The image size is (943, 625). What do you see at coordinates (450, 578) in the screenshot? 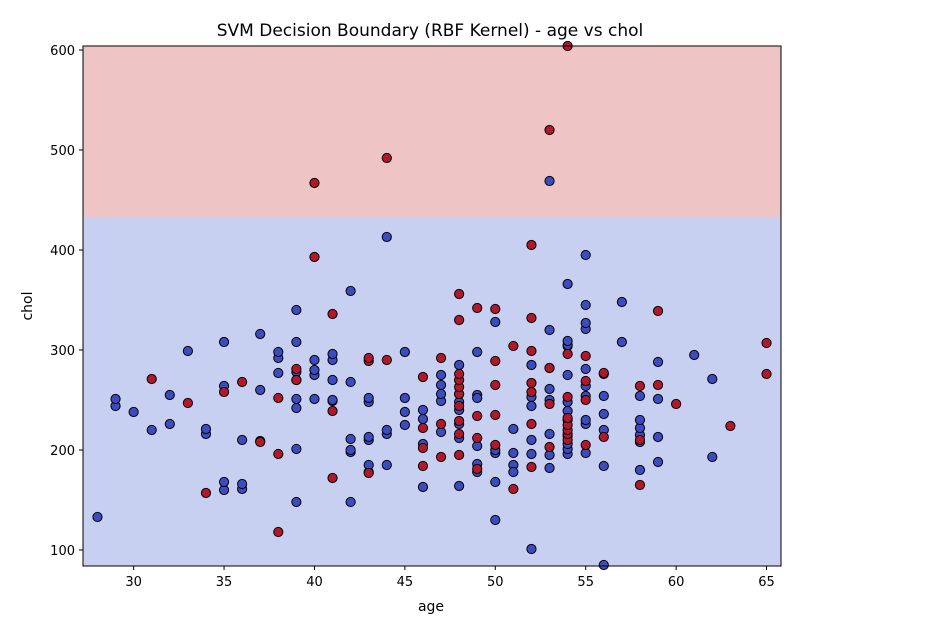
I see `x-axis-ticks: 30 35 40 45 50 55 60 65` at bounding box center [450, 578].